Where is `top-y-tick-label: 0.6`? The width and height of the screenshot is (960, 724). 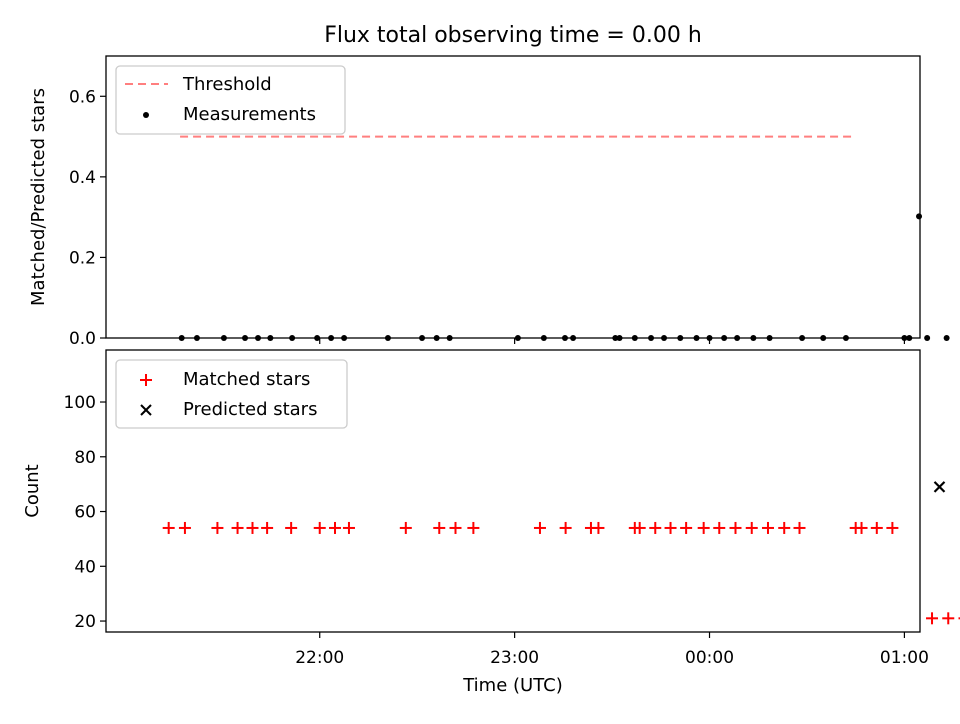 top-y-tick-label: 0.6 is located at coordinates (82, 97).